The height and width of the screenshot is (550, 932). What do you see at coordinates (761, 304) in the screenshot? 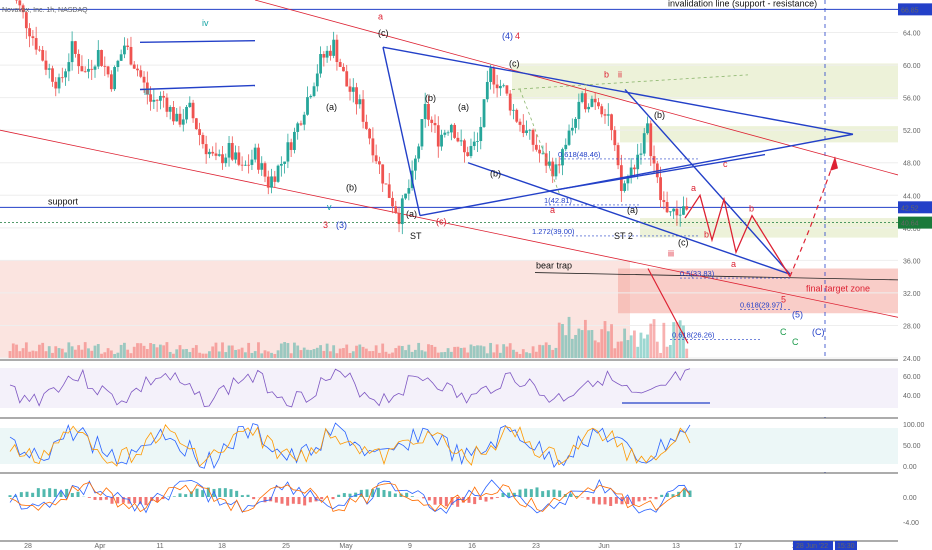
I see `fib-30-label: 0.618(29.97)` at bounding box center [761, 304].